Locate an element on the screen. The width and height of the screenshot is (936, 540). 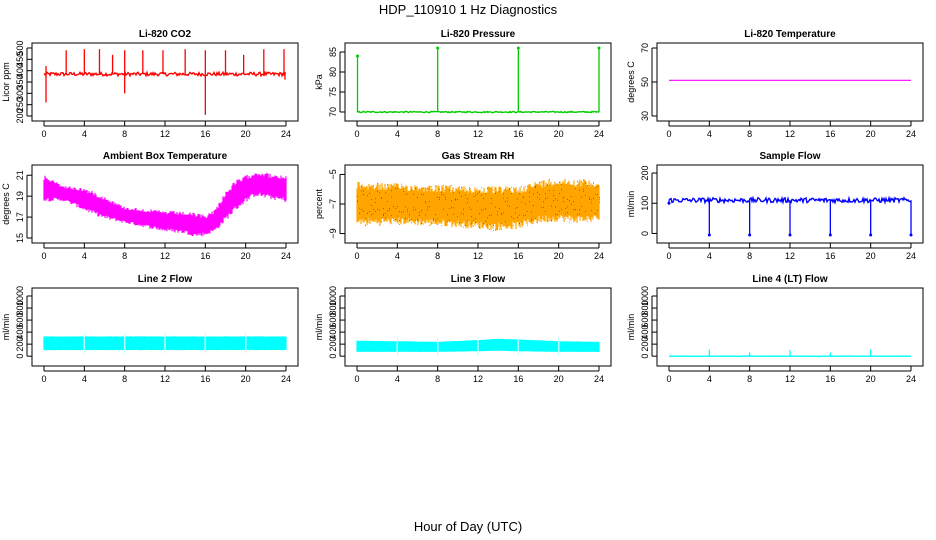
series-line is located at coordinates (165, 74).